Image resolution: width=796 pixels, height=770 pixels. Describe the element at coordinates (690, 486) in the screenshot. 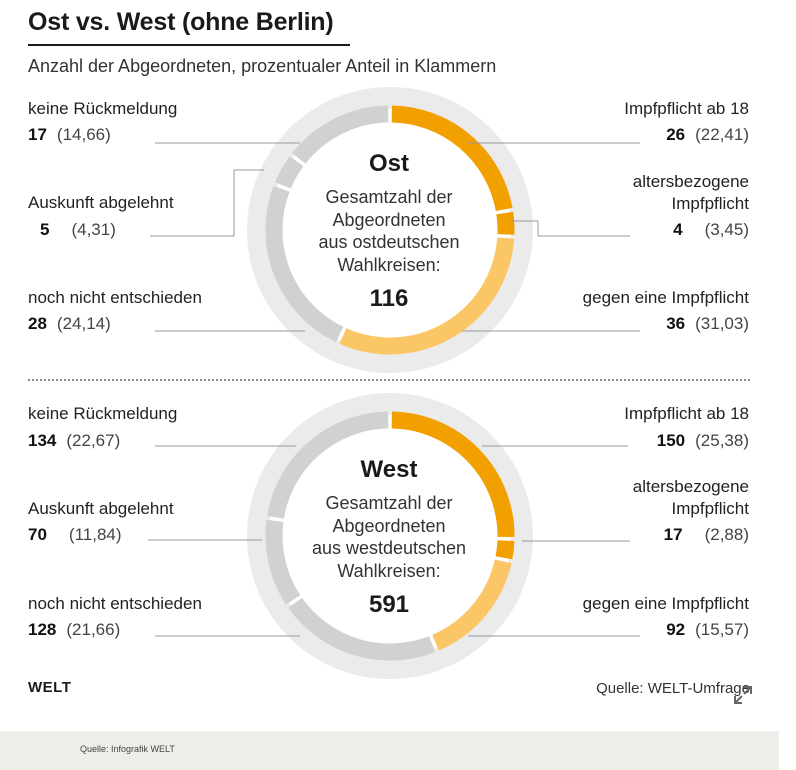

I see `west-label-altersbezogene-line1: altersbezogene` at that location.